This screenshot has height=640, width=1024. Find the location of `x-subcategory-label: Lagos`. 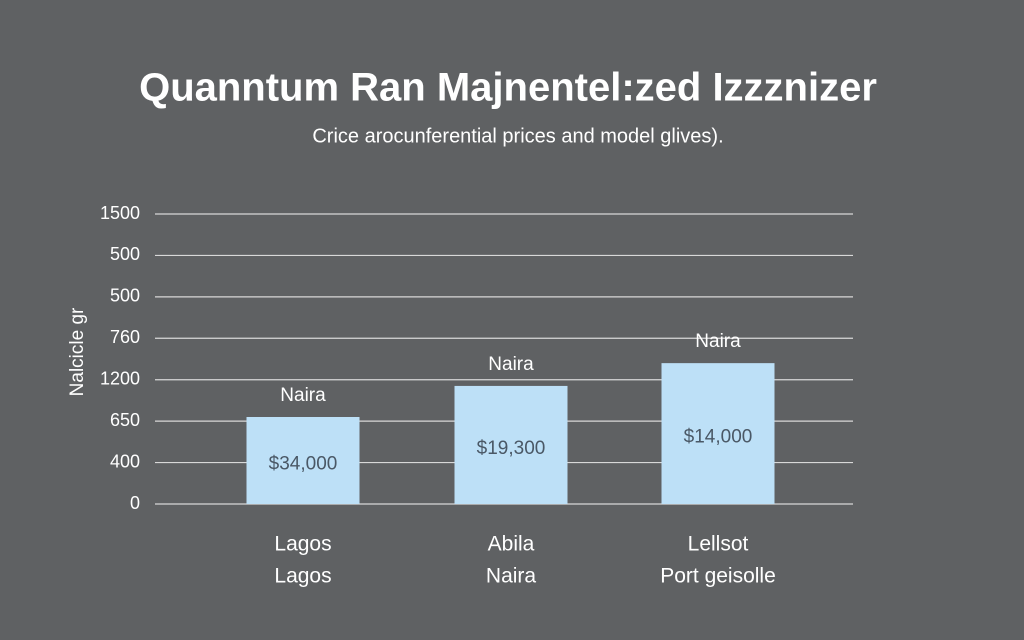

x-subcategory-label: Lagos is located at coordinates (302, 576).